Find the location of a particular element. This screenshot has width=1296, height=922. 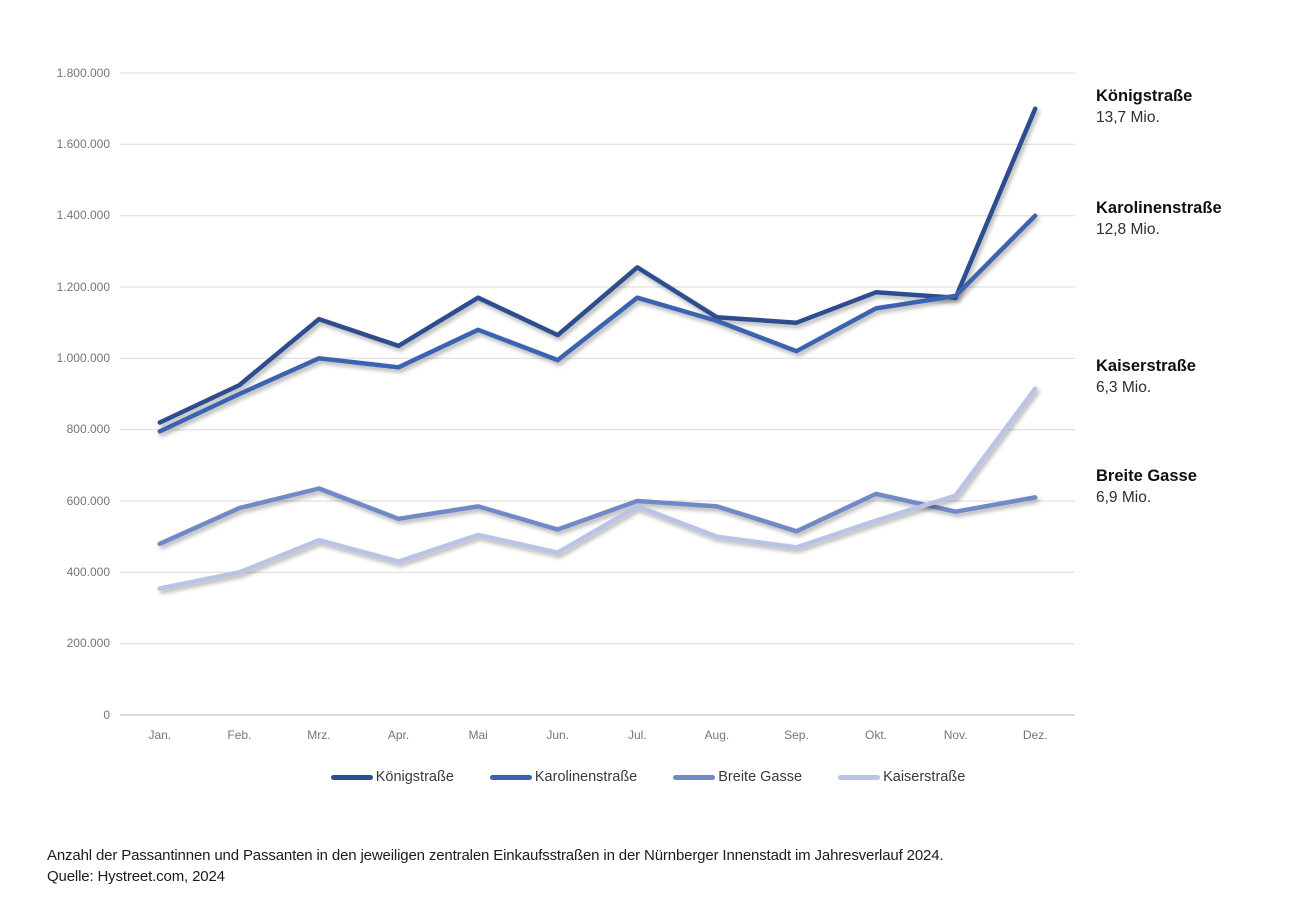

x-tick-label-aug: Aug. is located at coordinates (717, 735).